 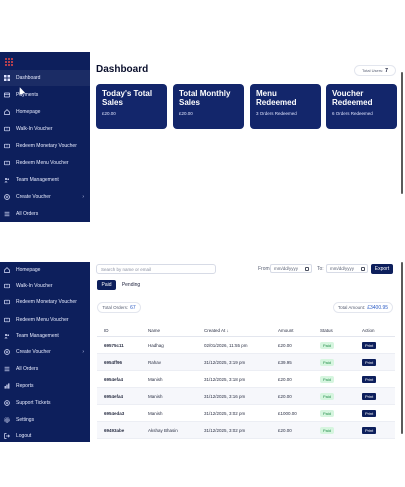 I want to click on sidebar-item-support-tickets: Support Tickets, so click(x=45, y=403).